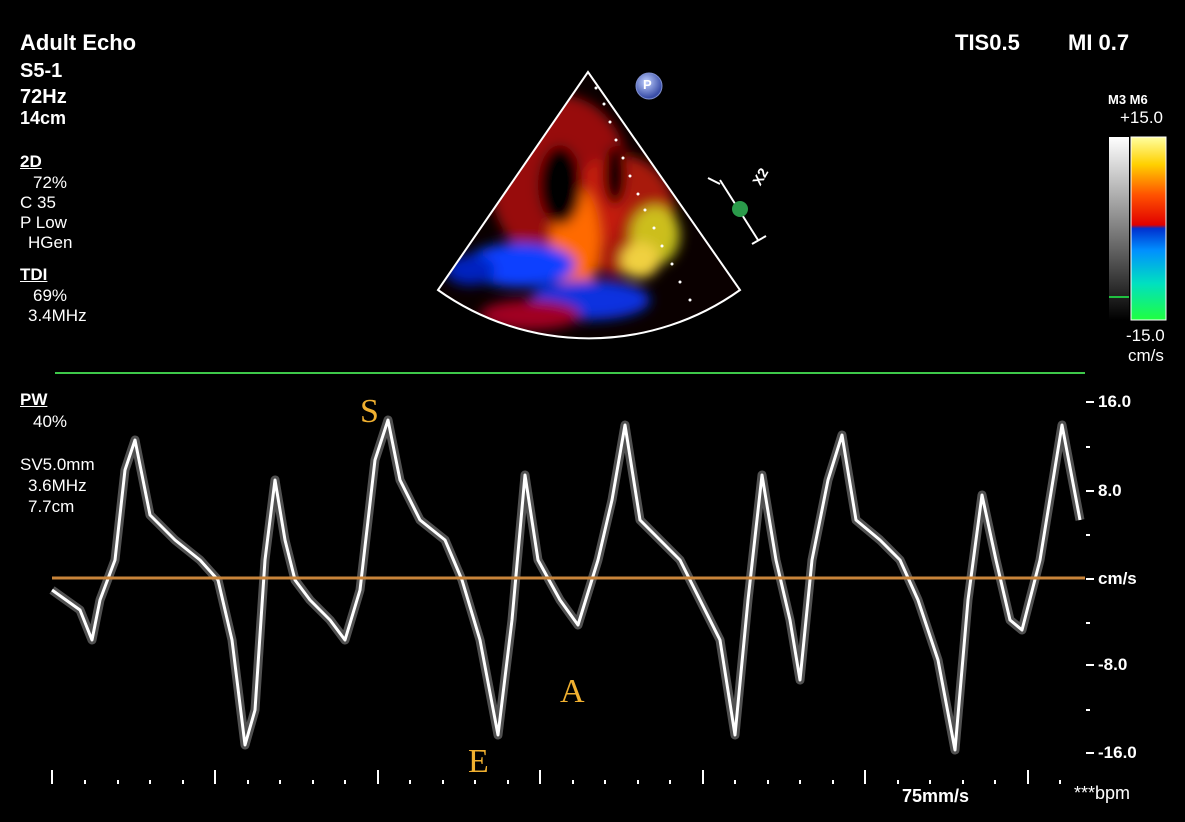  What do you see at coordinates (556, 777) in the screenshot?
I see `time-axis-ticks` at bounding box center [556, 777].